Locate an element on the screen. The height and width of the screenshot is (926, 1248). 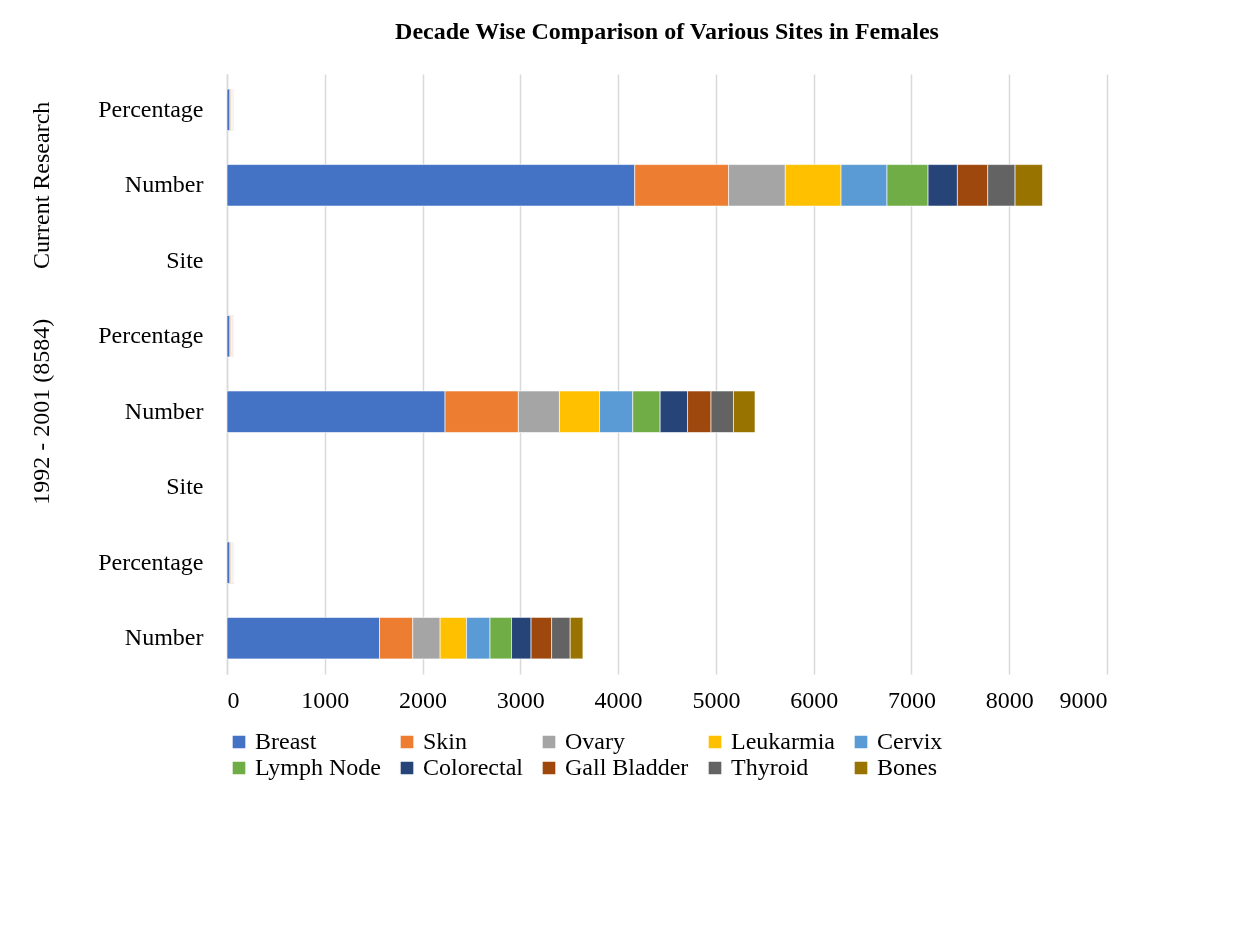
legend-label: Cervix is located at coordinates (910, 741).